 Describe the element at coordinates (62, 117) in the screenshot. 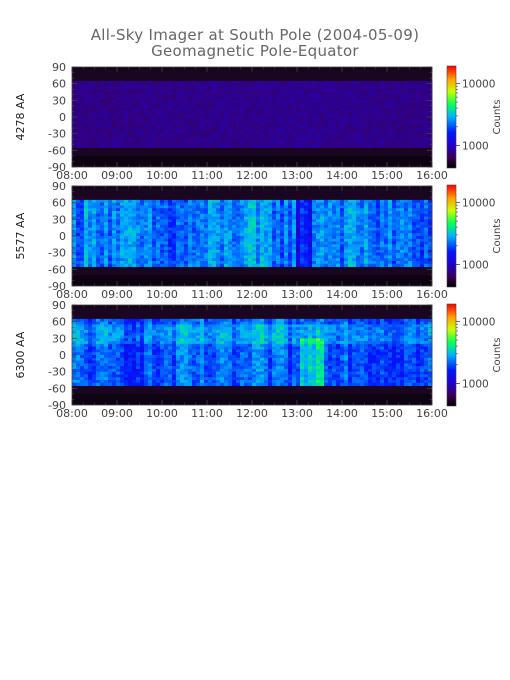

I see `y-tick-label: 0` at that location.